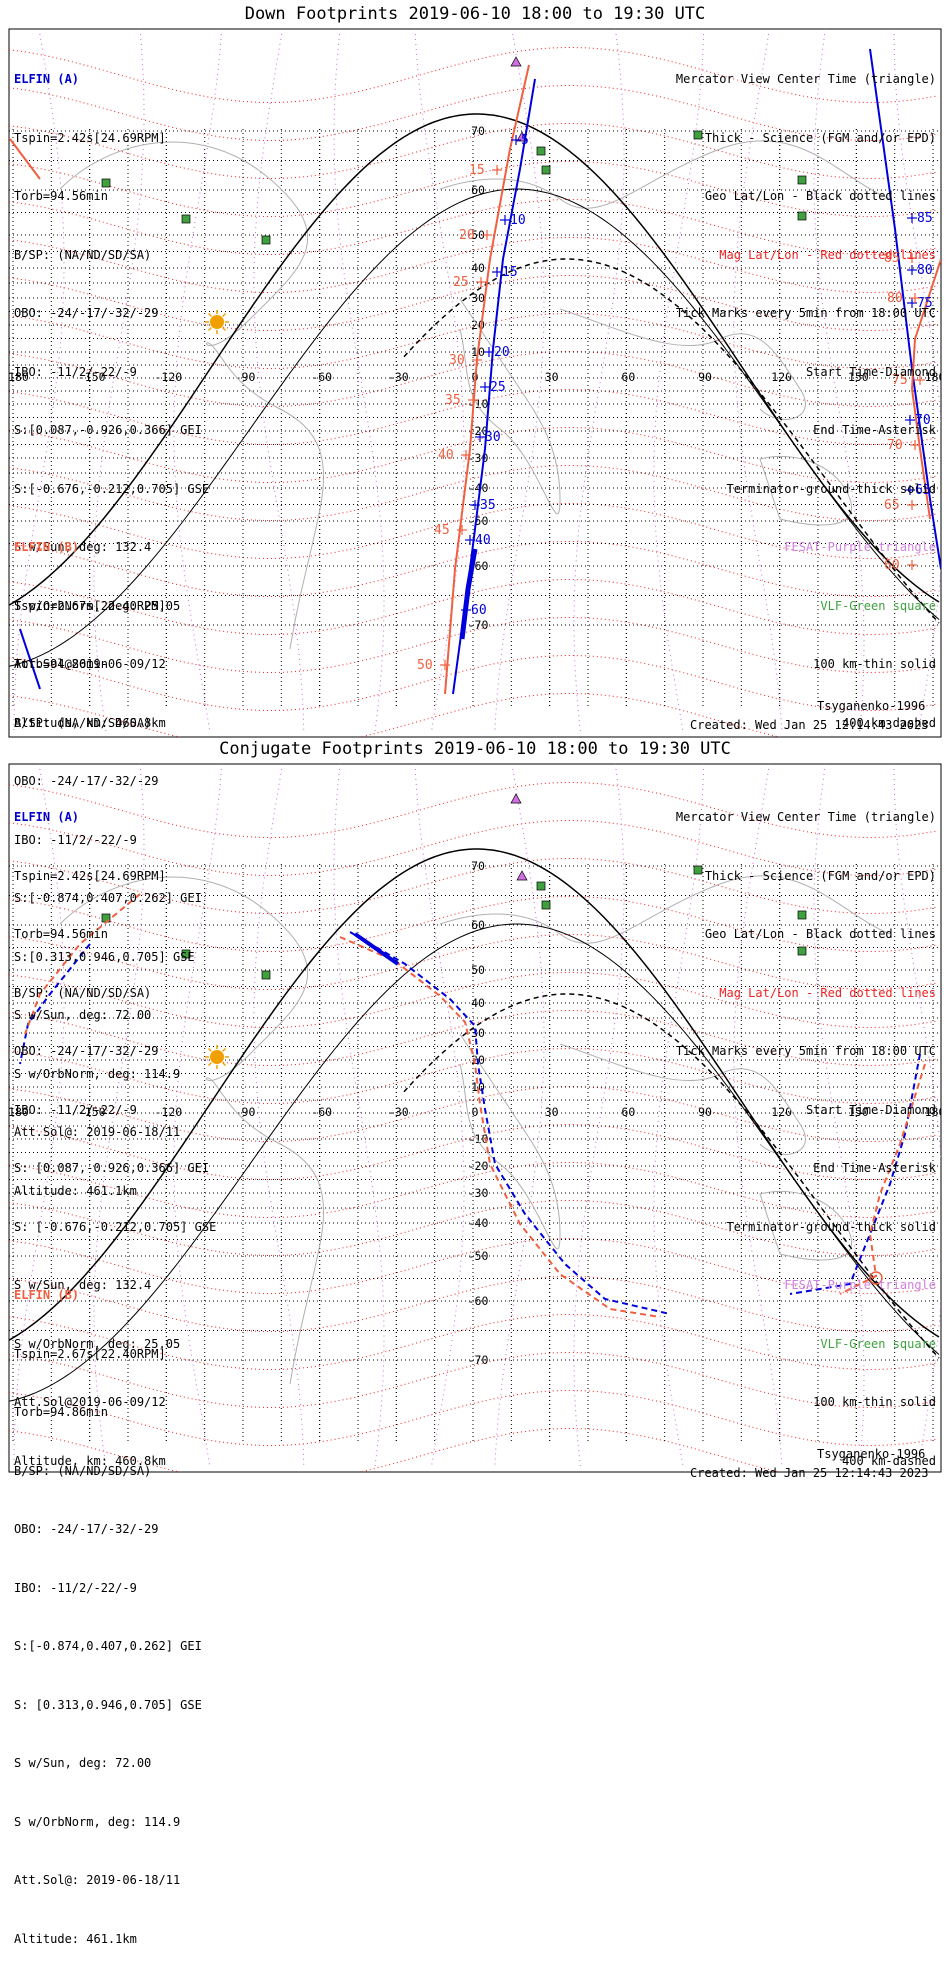 The width and height of the screenshot is (950, 1969). Describe the element at coordinates (805, 313) in the screenshot. I see `legend-tick-marks: Tick Marks every 5min from 18:00 UTC` at that location.